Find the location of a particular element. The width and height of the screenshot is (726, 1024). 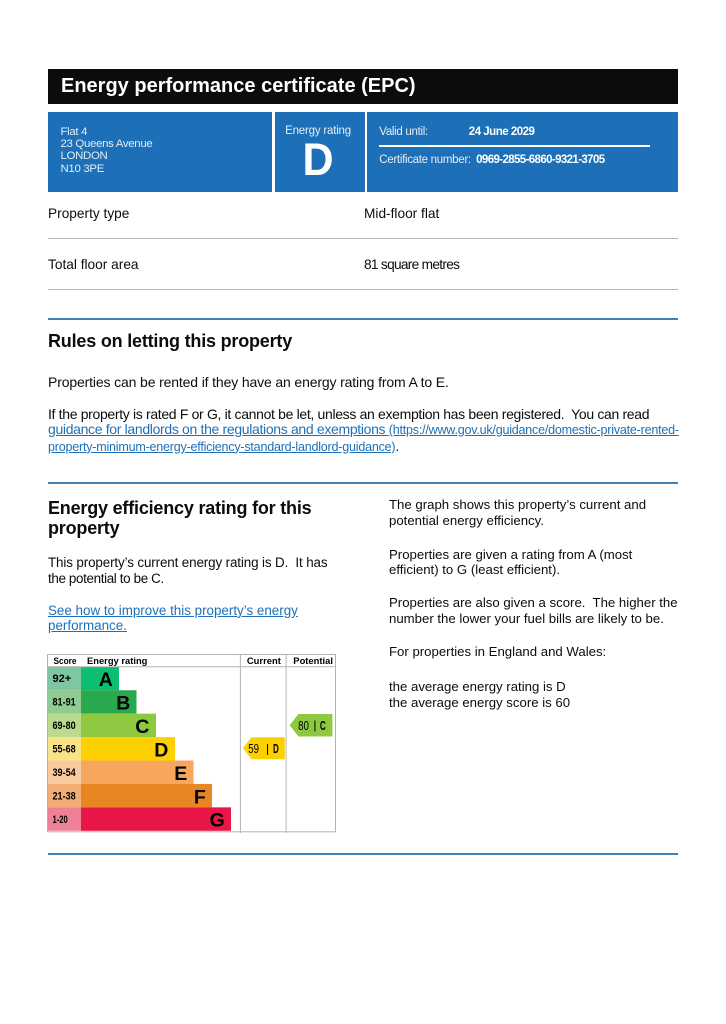

svg-text: F is located at coordinates (200, 797).